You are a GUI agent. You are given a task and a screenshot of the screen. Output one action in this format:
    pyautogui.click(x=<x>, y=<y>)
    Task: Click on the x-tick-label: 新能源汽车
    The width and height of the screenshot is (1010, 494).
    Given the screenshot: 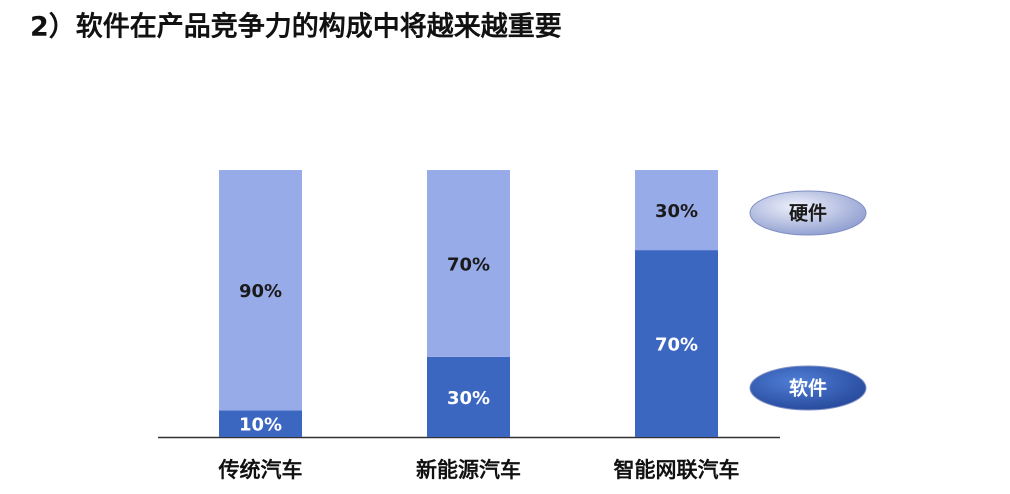 What is the action you would take?
    pyautogui.click(x=468, y=470)
    